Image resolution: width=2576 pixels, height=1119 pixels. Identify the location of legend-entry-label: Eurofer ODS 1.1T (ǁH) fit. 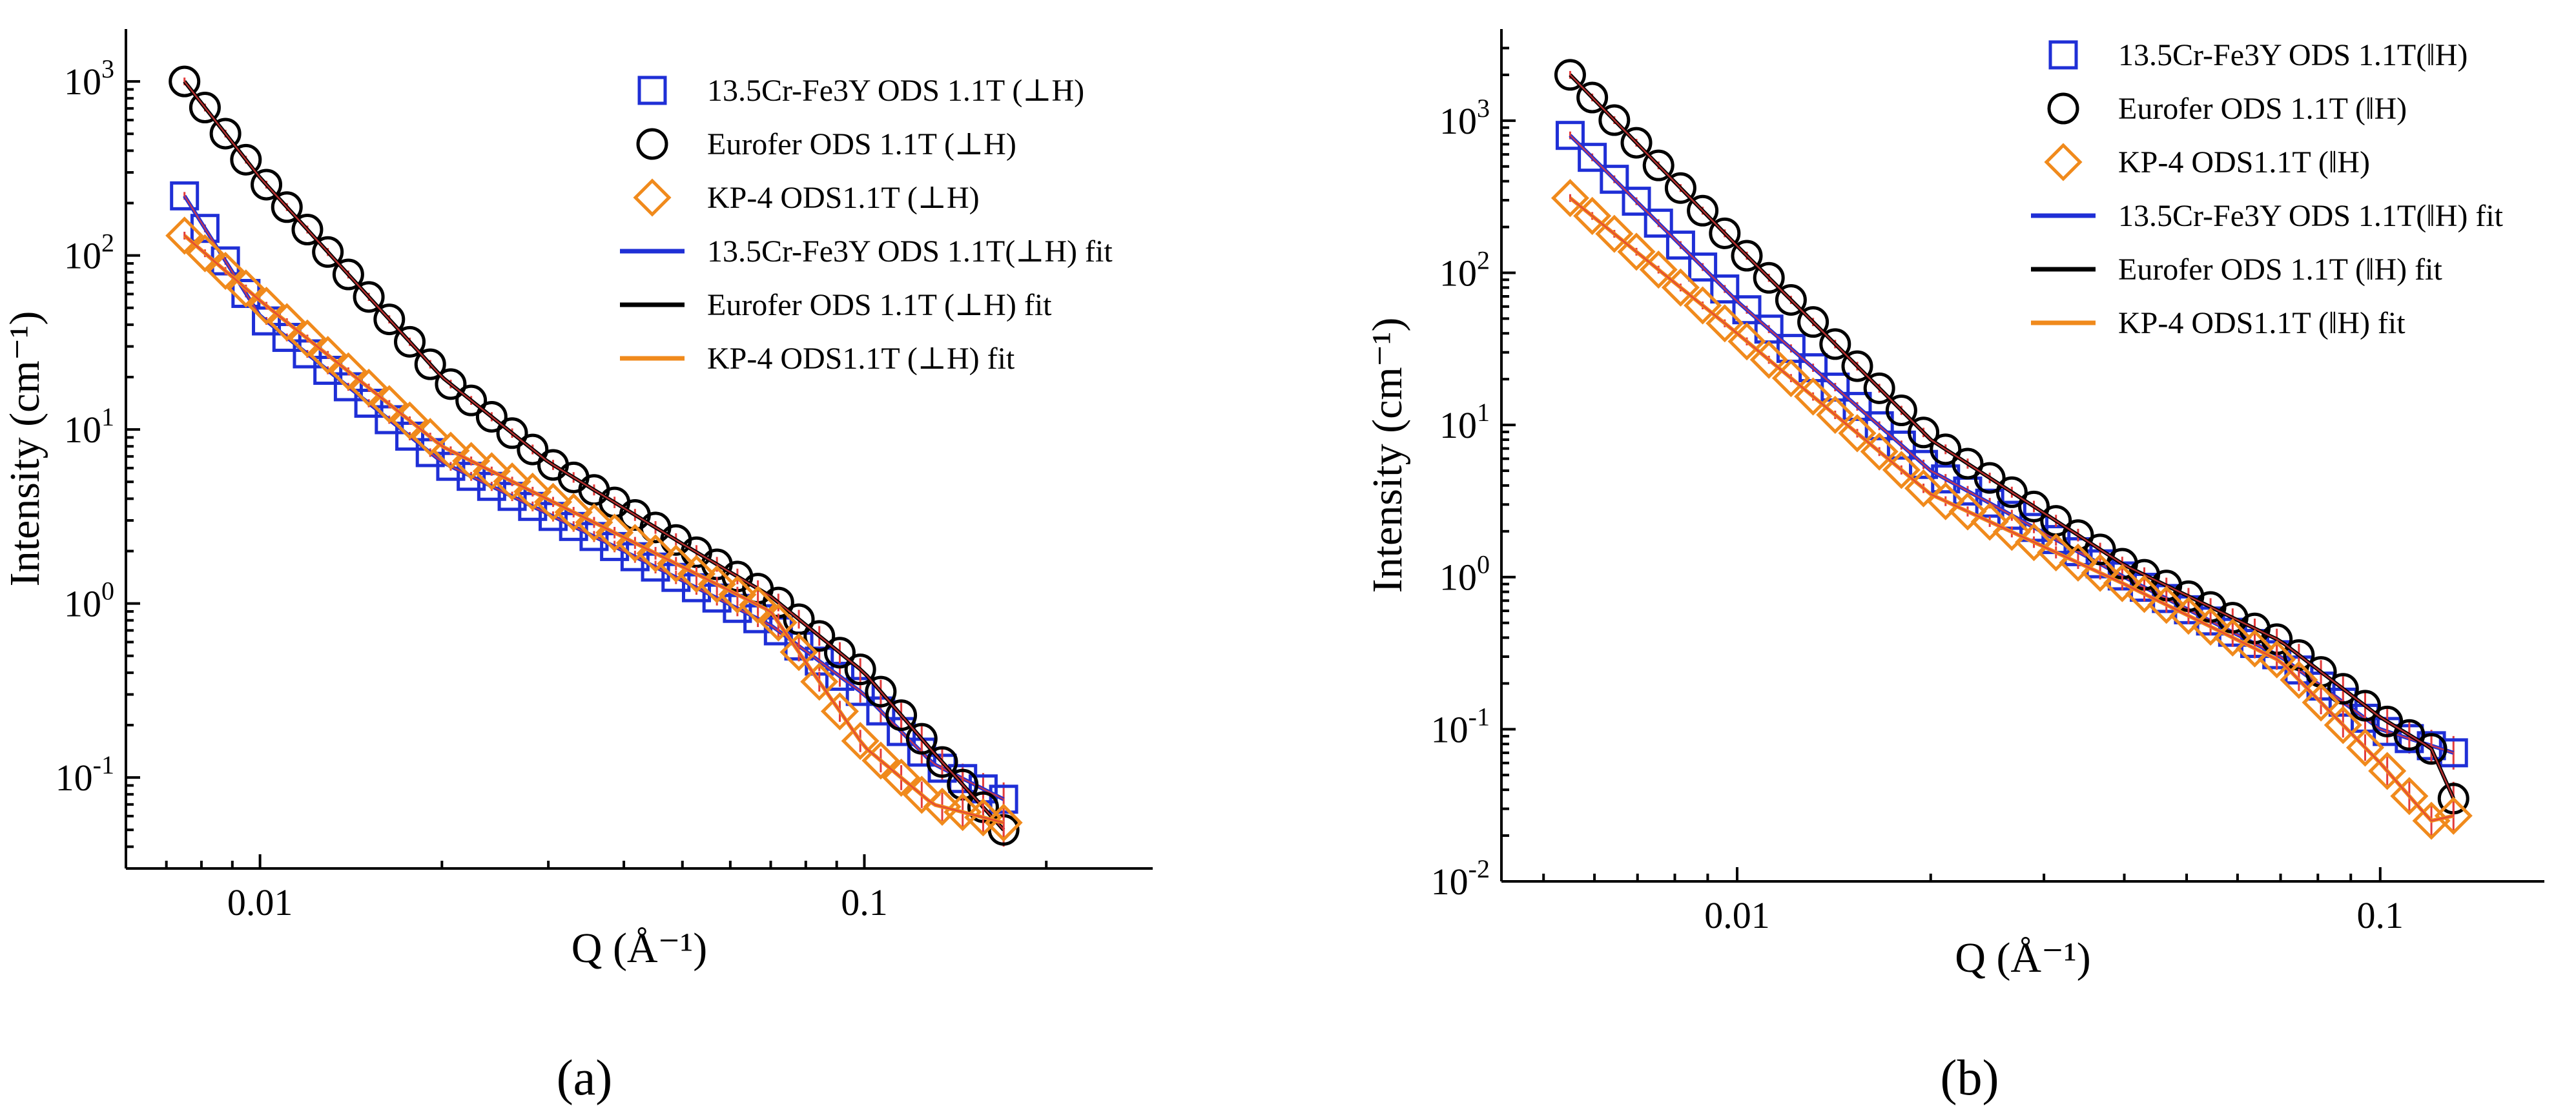
(2280, 269).